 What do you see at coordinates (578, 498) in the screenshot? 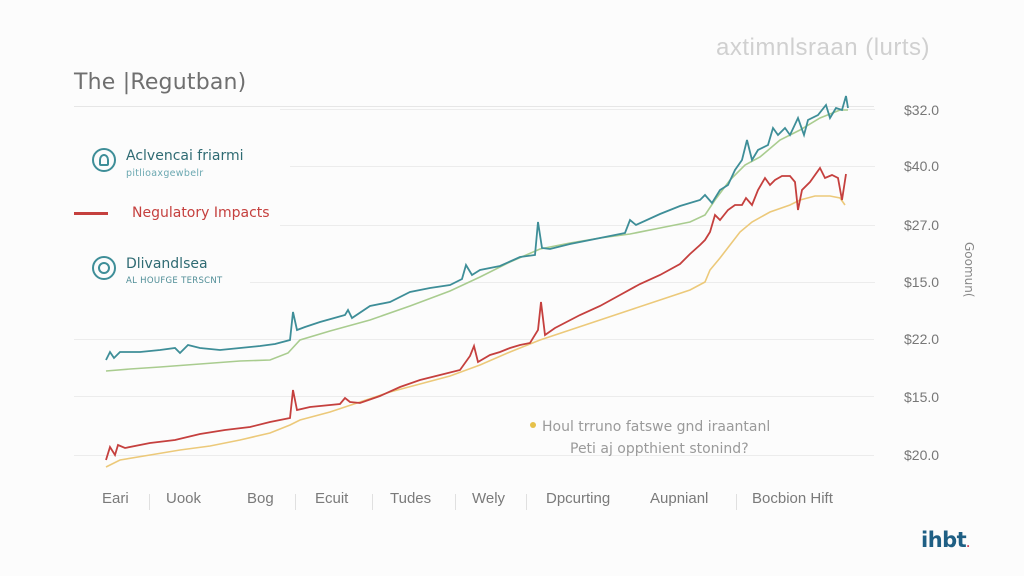
I see `x-tick-label: Dpcurting` at bounding box center [578, 498].